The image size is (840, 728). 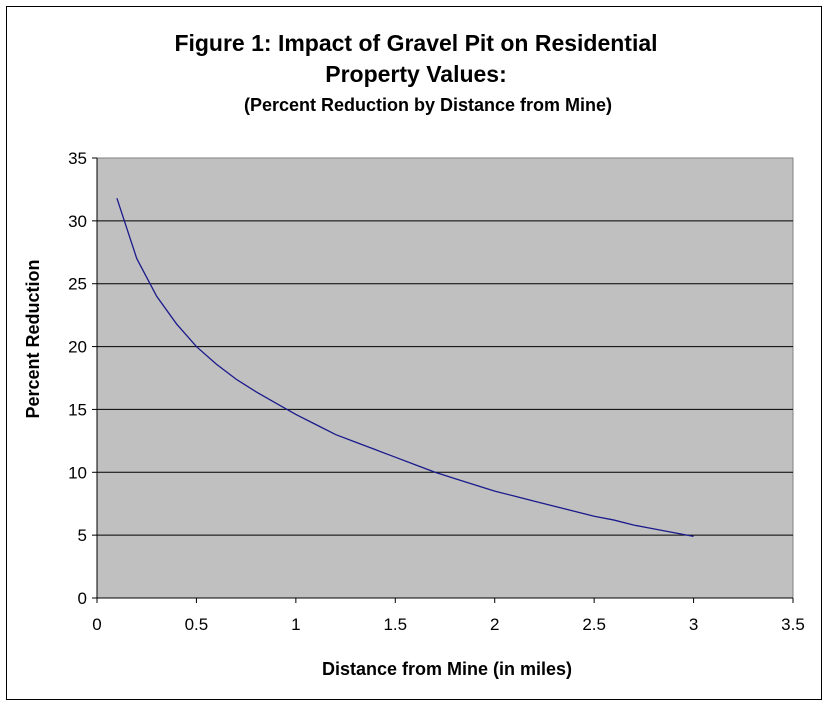 What do you see at coordinates (77, 284) in the screenshot?
I see `y-tick-label: 25` at bounding box center [77, 284].